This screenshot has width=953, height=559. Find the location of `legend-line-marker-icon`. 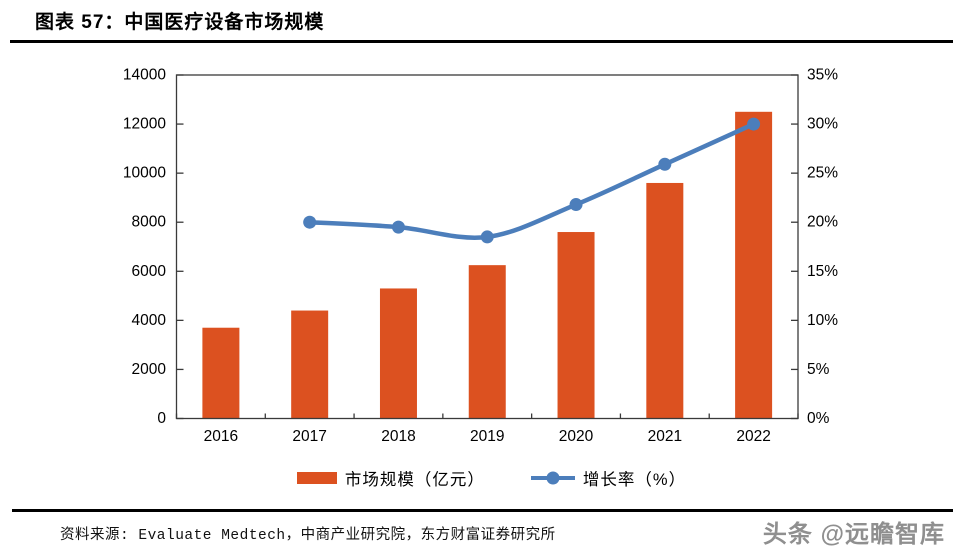

legend-line-marker-icon is located at coordinates (553, 478).